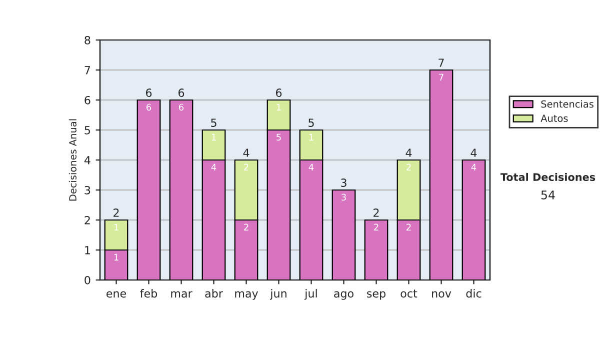  Describe the element at coordinates (87, 160) in the screenshot. I see `y-tick-label: 4` at that location.